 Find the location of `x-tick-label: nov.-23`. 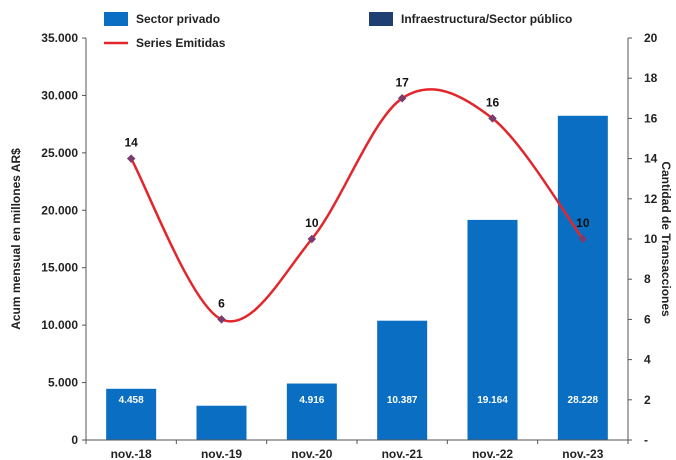

x-tick-label: nov.-23 is located at coordinates (582, 453).